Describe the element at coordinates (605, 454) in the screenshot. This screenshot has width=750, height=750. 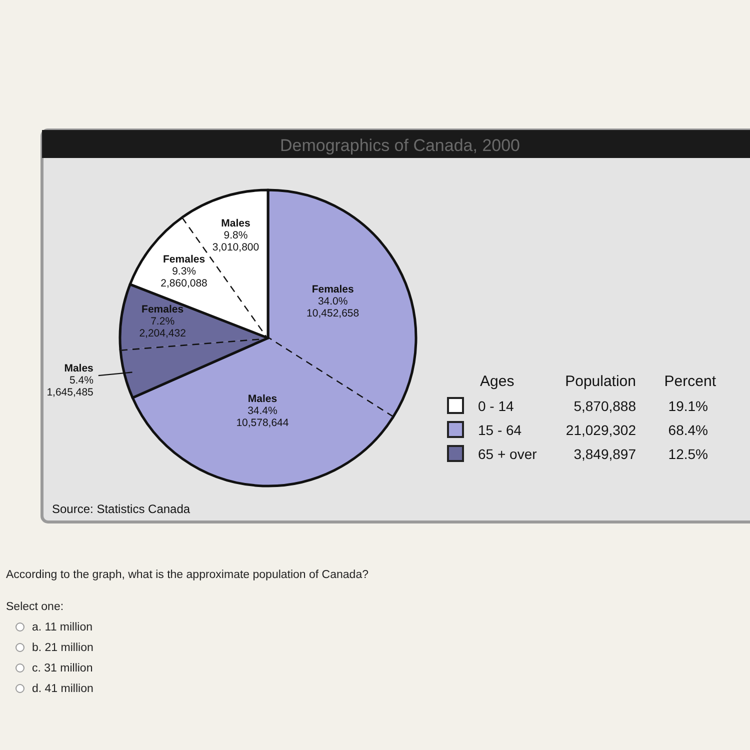
I see `data-label: 3,849,897` at that location.